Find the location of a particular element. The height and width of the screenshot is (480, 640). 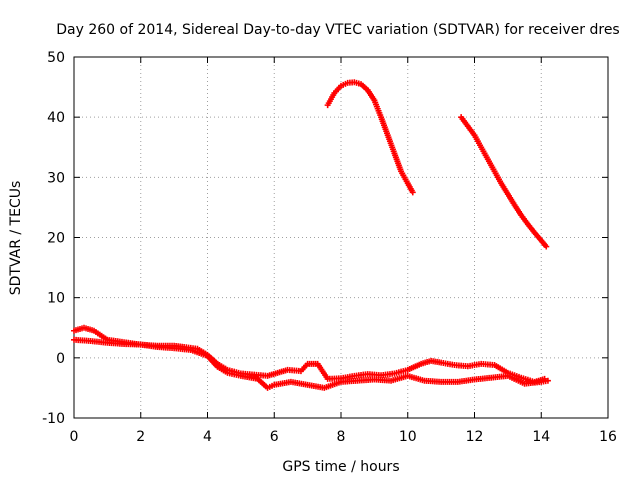

x-tick-label: 16 is located at coordinates (608, 437).